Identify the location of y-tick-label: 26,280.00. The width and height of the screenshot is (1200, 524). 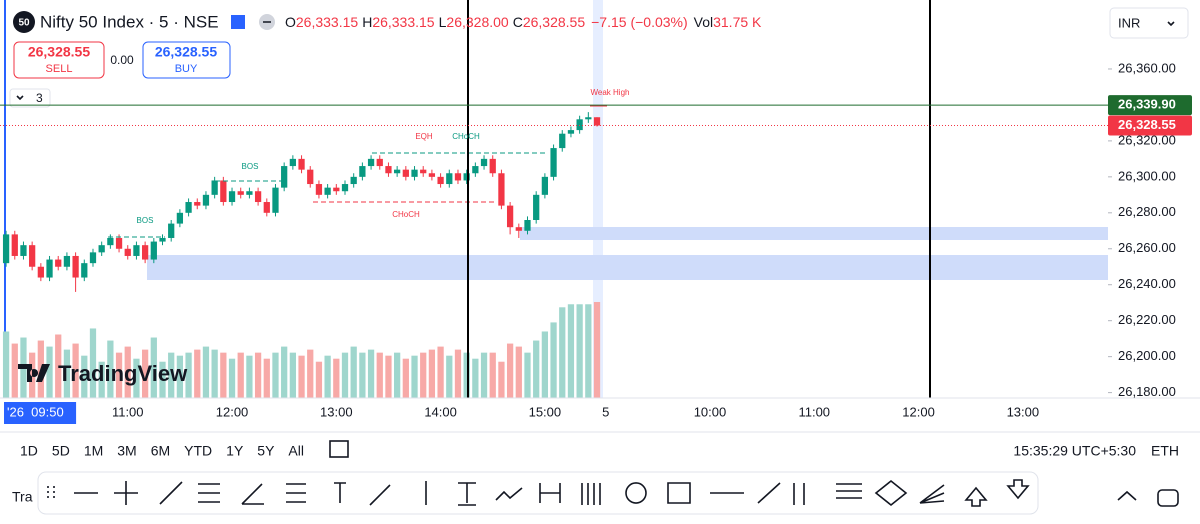
(1147, 211).